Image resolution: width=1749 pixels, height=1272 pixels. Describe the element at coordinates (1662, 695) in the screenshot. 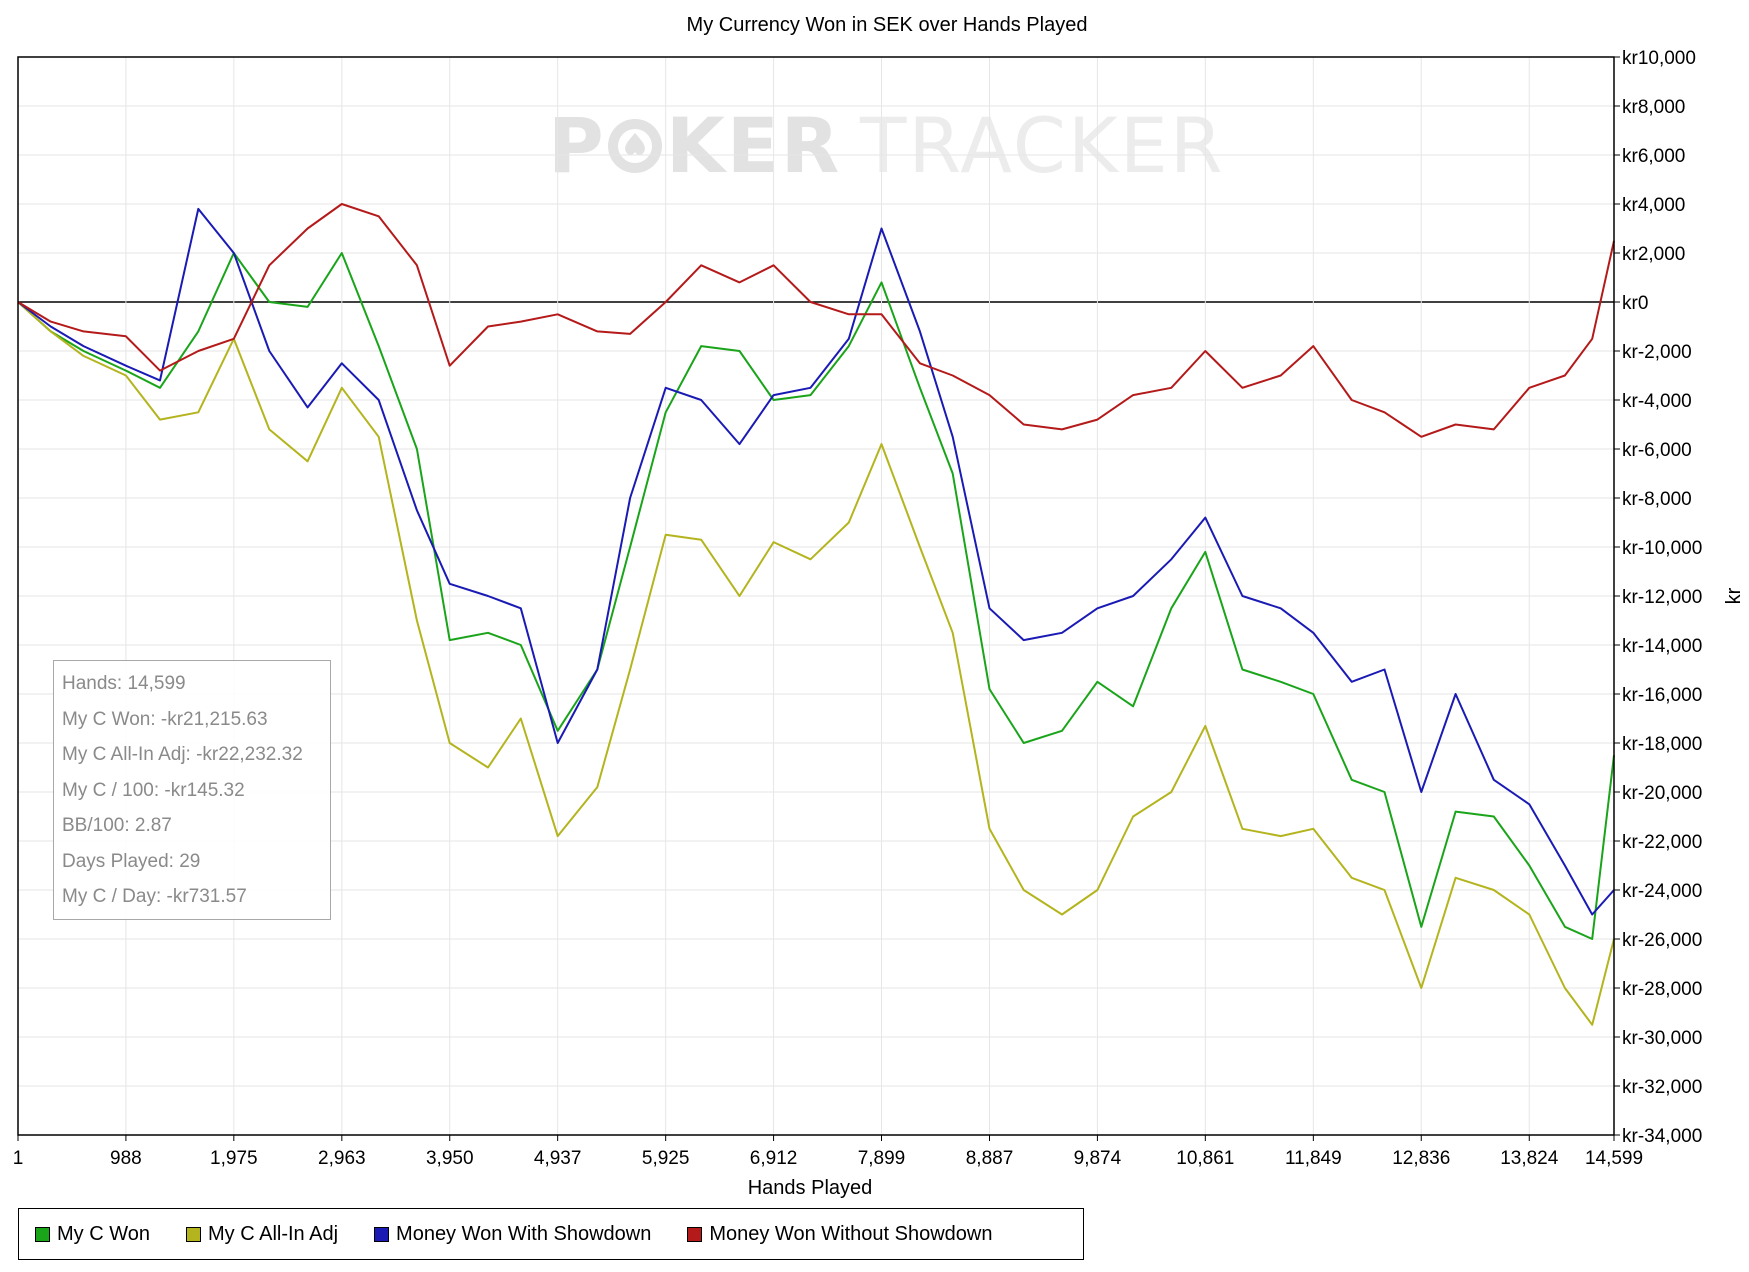

I see `y-tick-label: kr-16,000` at that location.